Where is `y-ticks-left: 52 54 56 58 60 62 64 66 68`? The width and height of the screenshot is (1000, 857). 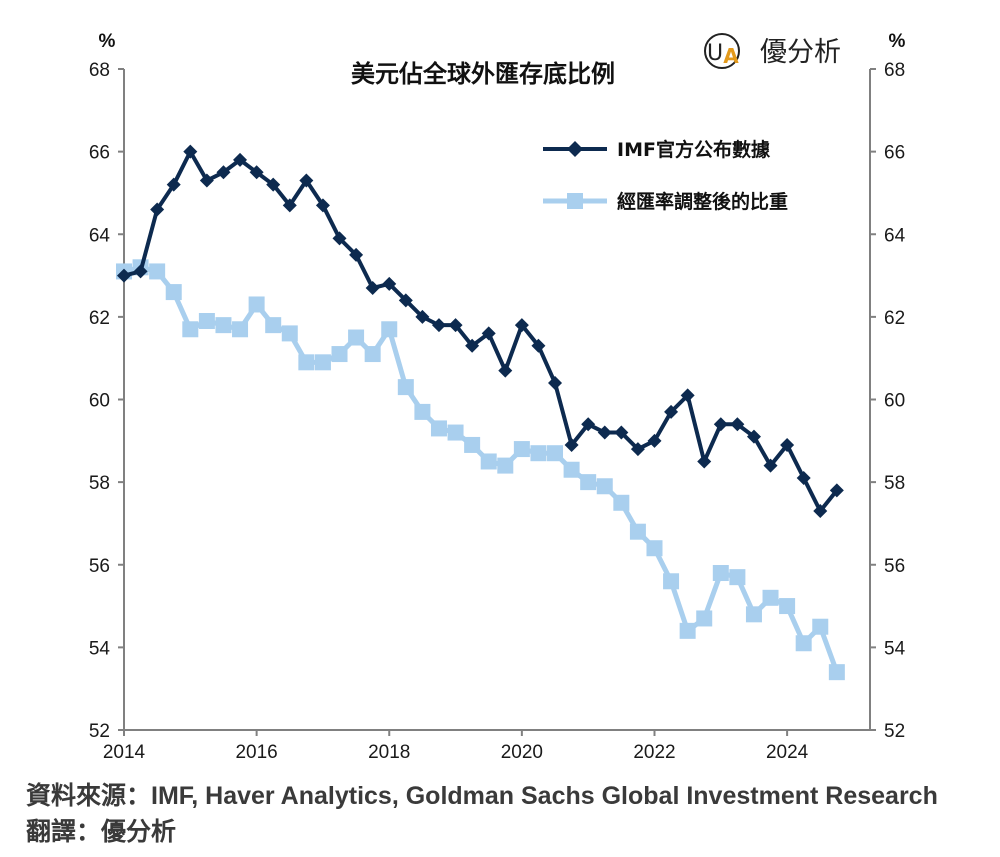 y-ticks-left: 52 54 56 58 60 62 64 66 68 is located at coordinates (106, 401).